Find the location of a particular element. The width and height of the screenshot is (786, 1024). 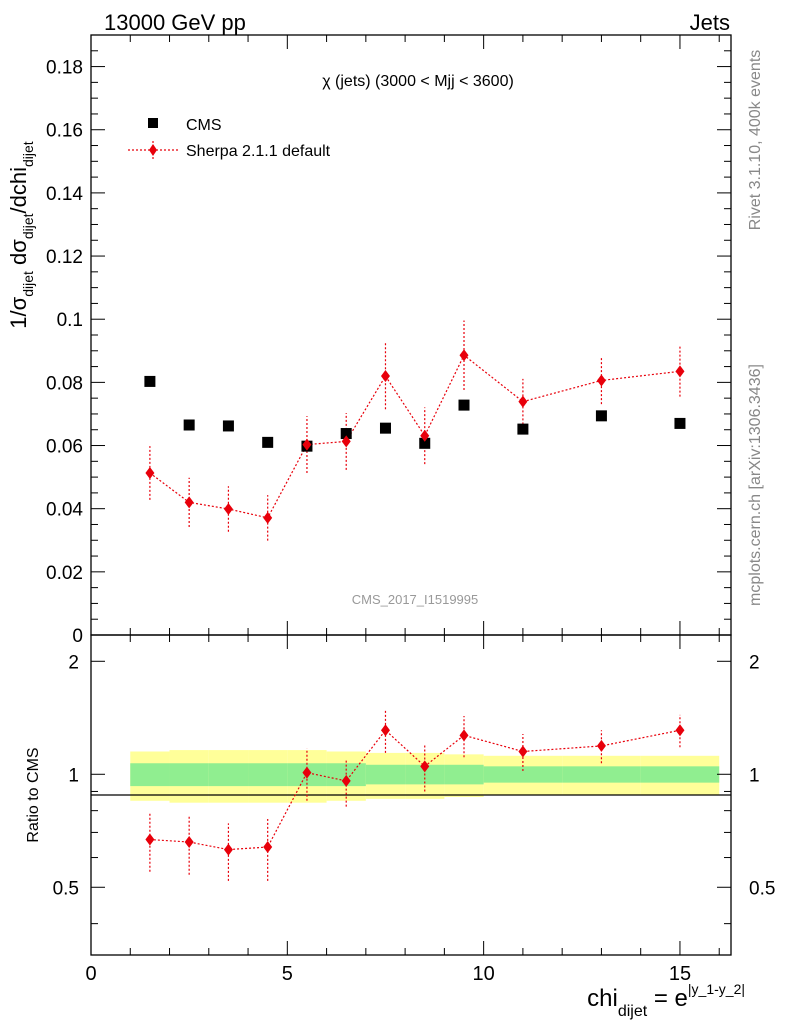

ratio-ytick-label-right: 1 is located at coordinates (754, 775).